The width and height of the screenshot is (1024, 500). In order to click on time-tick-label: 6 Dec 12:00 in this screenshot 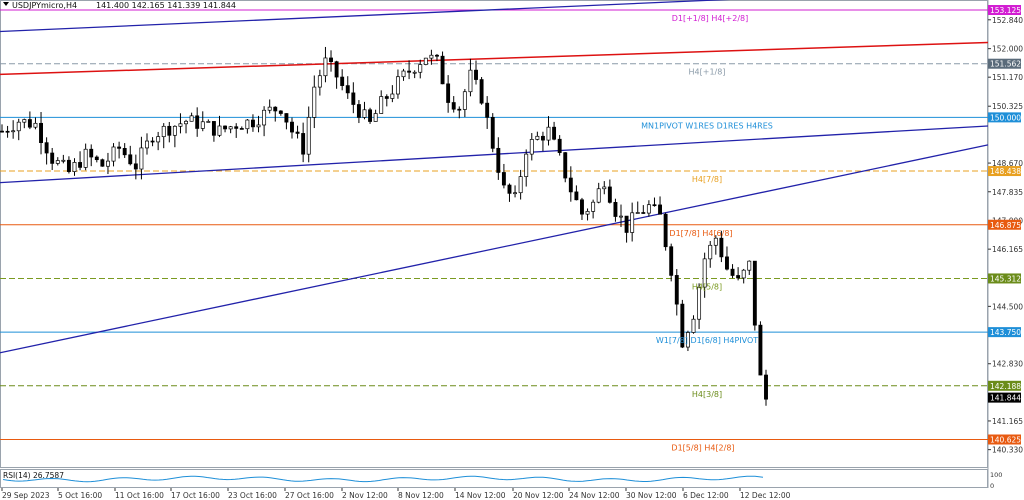, I will do `click(706, 495)`.